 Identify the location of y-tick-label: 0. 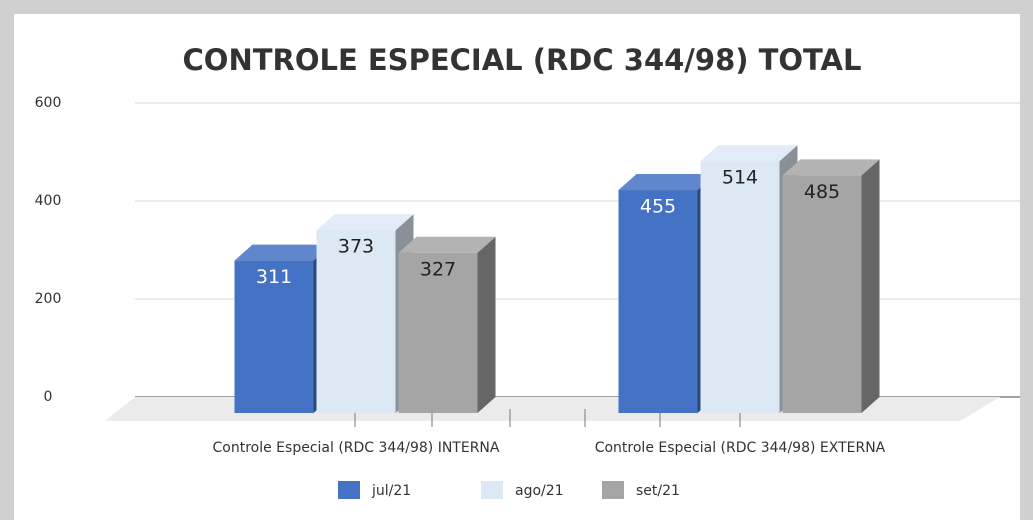
(48, 397).